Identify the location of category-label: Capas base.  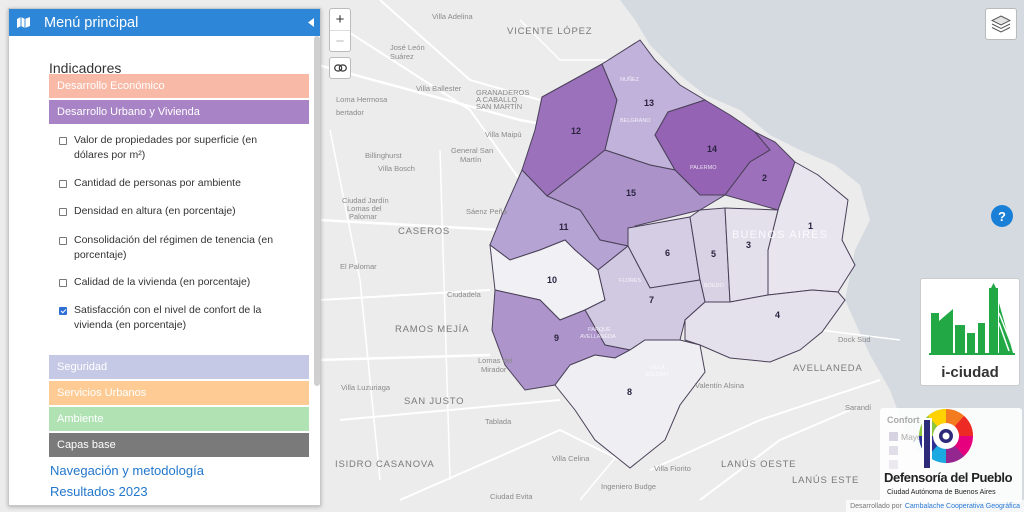
(86, 445).